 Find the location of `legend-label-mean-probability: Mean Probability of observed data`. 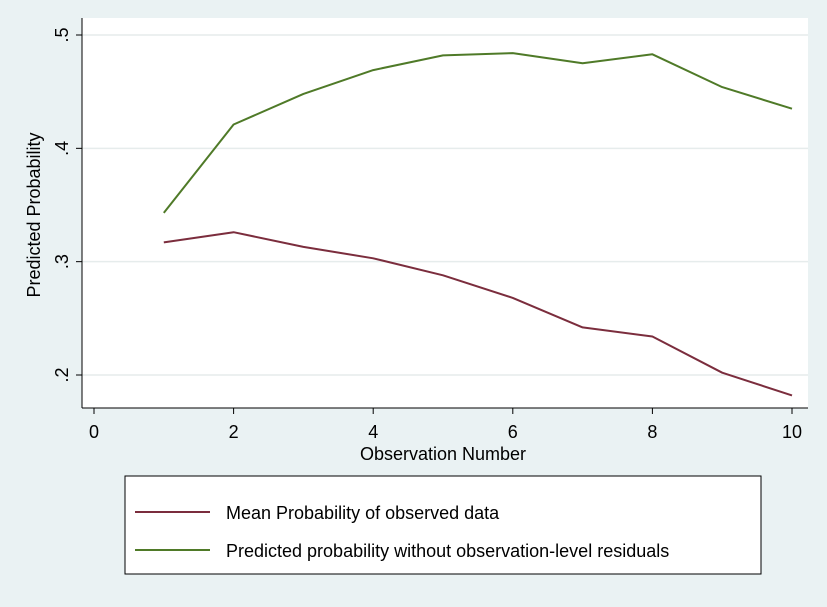

legend-label-mean-probability: Mean Probability of observed data is located at coordinates (363, 513).